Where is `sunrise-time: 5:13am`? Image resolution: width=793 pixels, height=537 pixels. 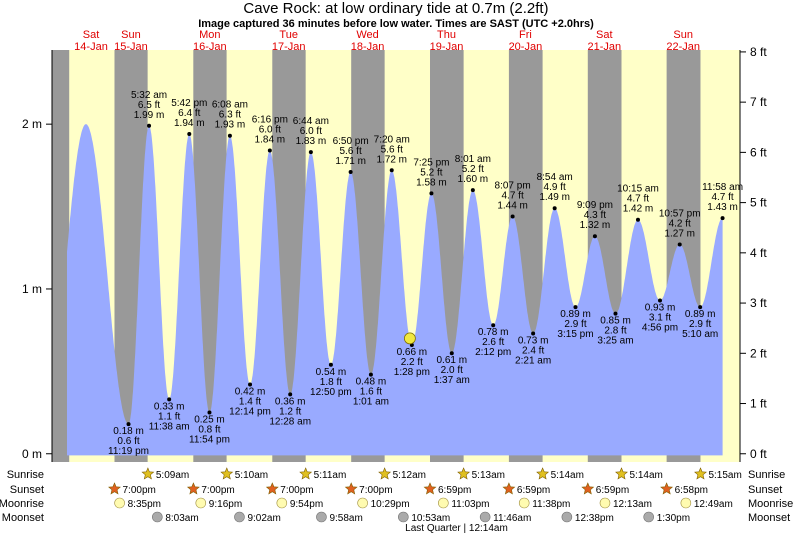
sunrise-time: 5:13am is located at coordinates (488, 475).